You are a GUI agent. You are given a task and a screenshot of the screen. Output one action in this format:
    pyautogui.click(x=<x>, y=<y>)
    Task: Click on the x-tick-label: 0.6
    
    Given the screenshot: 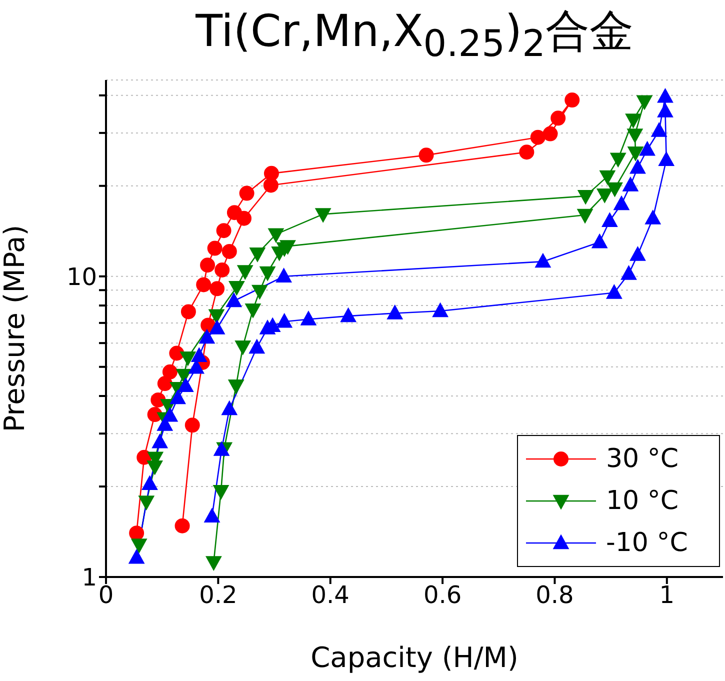 What is the action you would take?
    pyautogui.click(x=442, y=595)
    